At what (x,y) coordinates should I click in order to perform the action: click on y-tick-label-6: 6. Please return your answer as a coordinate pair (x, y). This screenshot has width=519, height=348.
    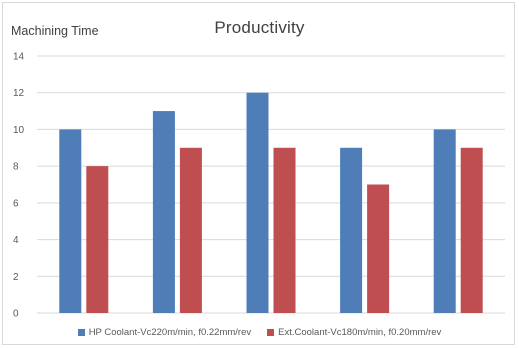
    Looking at the image, I should click on (16, 203).